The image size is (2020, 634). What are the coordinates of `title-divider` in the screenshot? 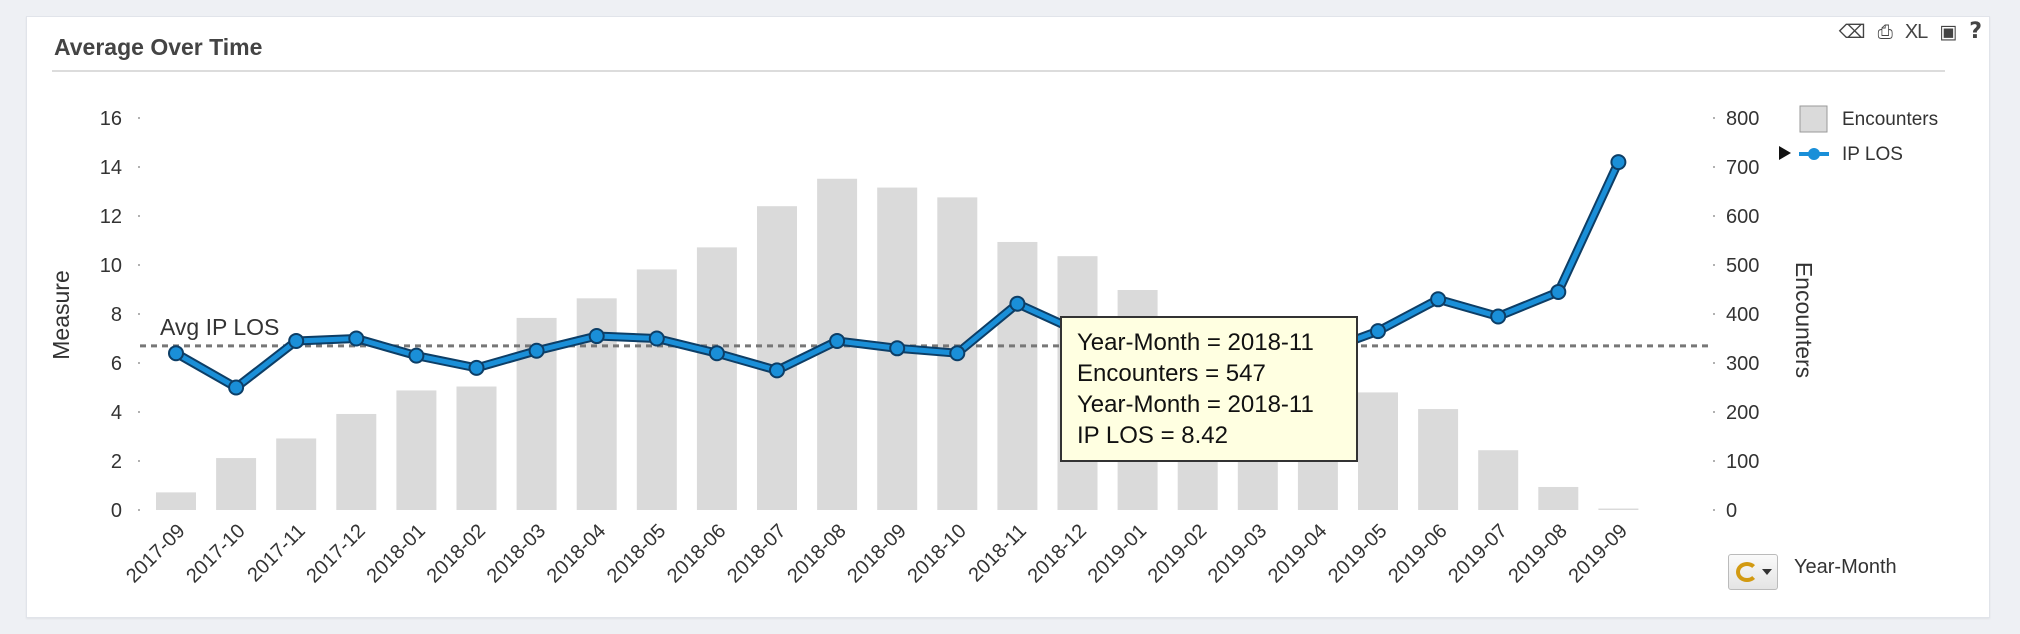 It's located at (998, 71).